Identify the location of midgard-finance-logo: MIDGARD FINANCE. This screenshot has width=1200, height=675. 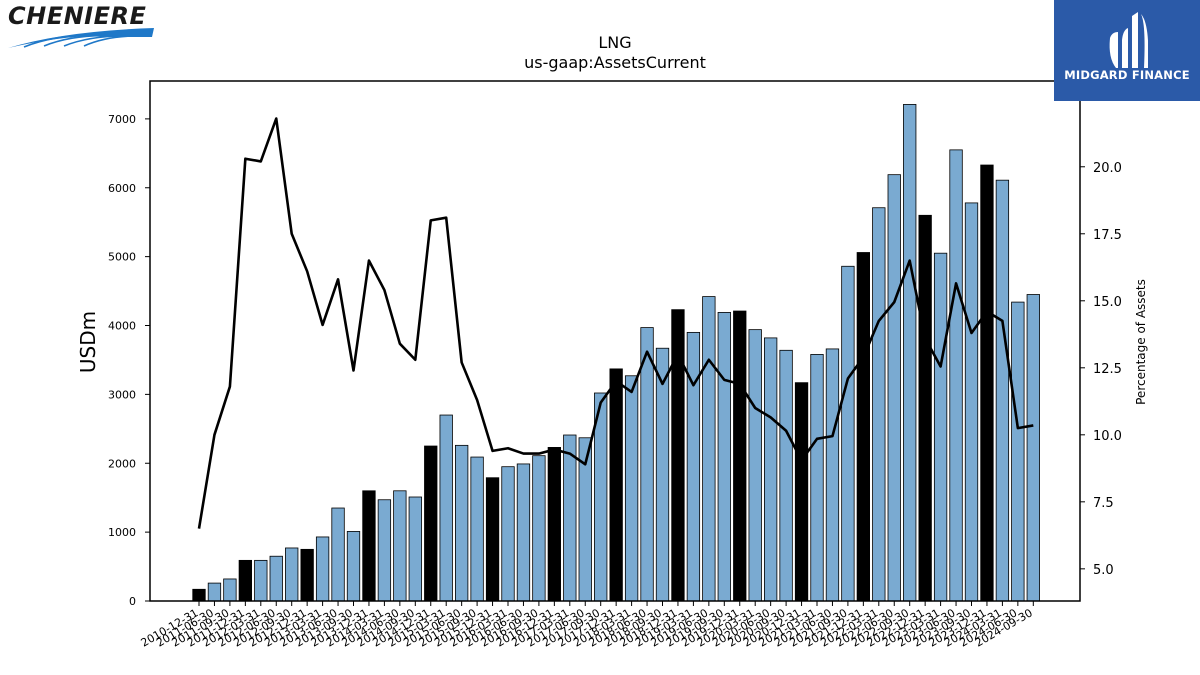
(1127, 50).